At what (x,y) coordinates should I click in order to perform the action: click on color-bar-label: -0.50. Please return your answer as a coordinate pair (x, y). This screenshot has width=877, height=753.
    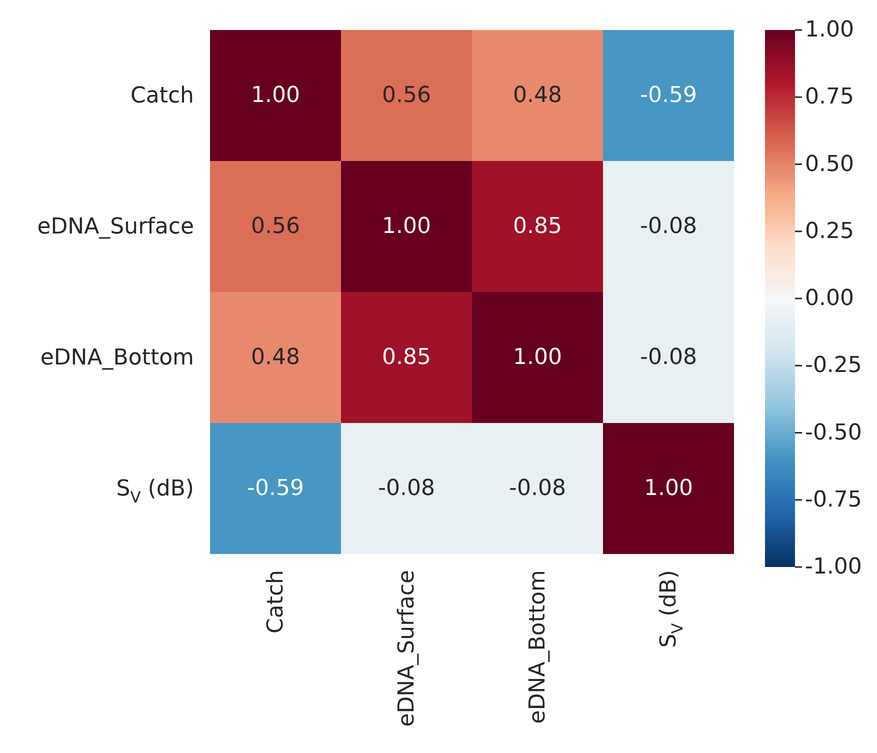
    Looking at the image, I should click on (833, 433).